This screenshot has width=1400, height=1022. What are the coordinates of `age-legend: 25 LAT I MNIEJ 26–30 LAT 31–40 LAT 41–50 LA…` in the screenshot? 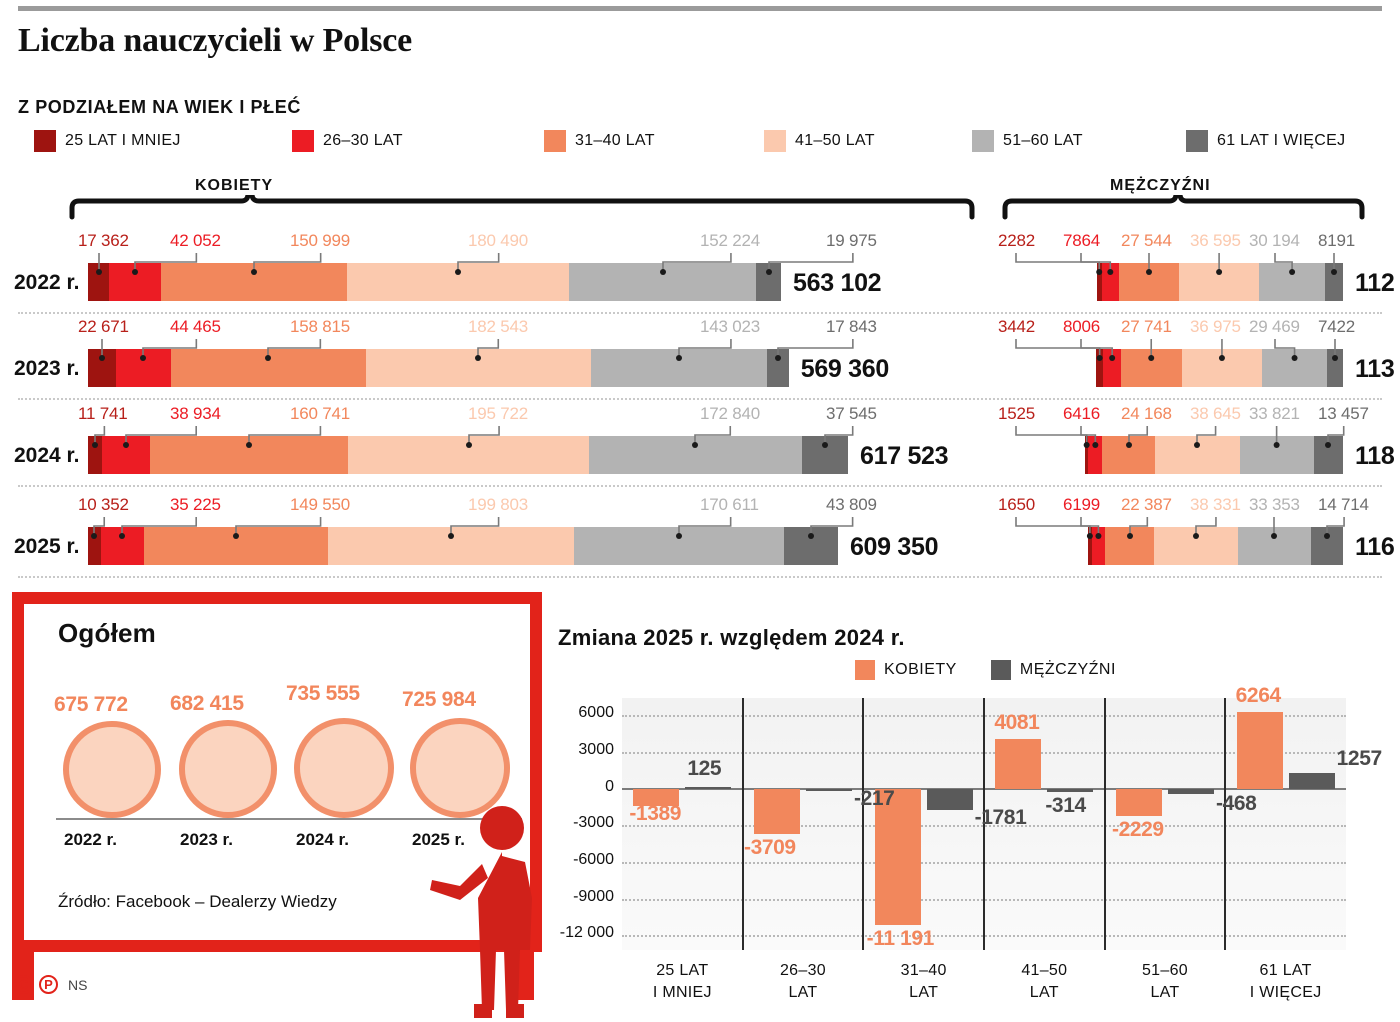 It's located at (708, 143).